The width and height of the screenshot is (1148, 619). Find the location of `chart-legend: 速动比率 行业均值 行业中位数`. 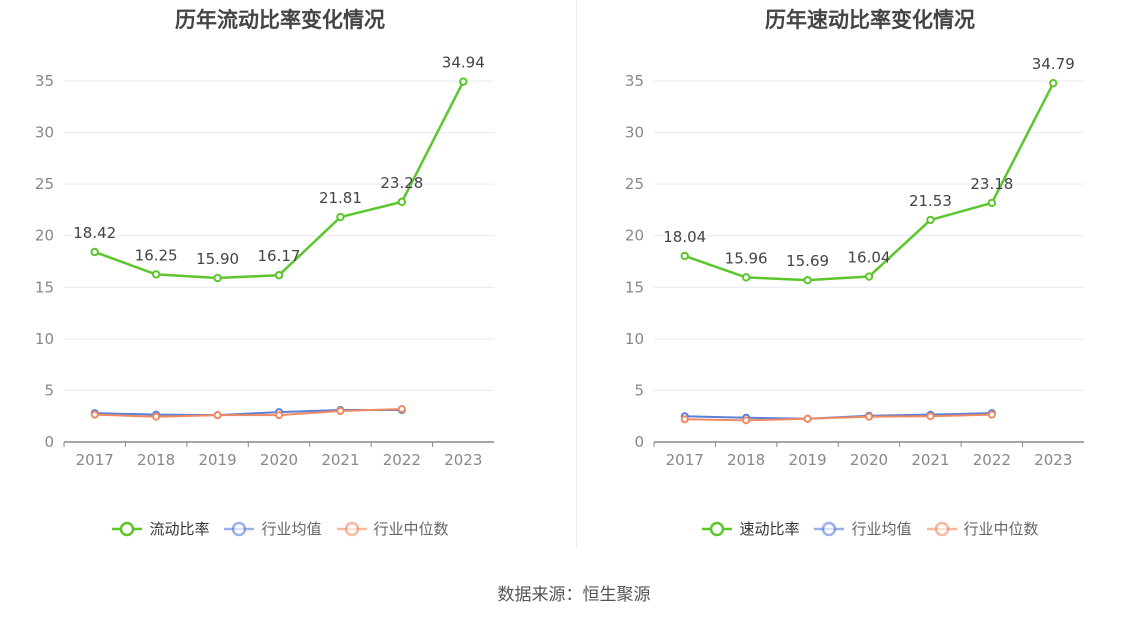

chart-legend: 速动比率 行业均值 行业中位数 is located at coordinates (869, 528).